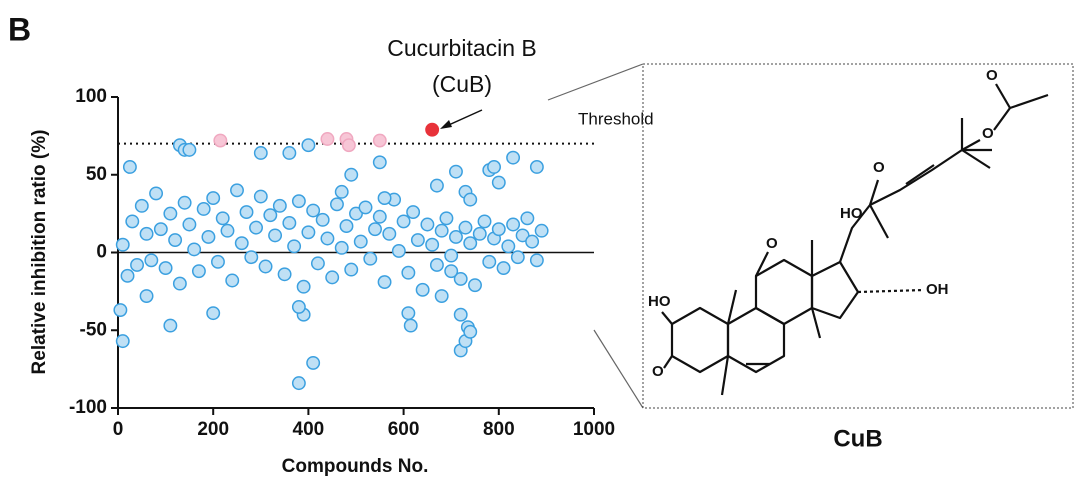 The height and width of the screenshot is (484, 1080). Describe the element at coordinates (88, 407) in the screenshot. I see `y-tick-label: -100` at that location.